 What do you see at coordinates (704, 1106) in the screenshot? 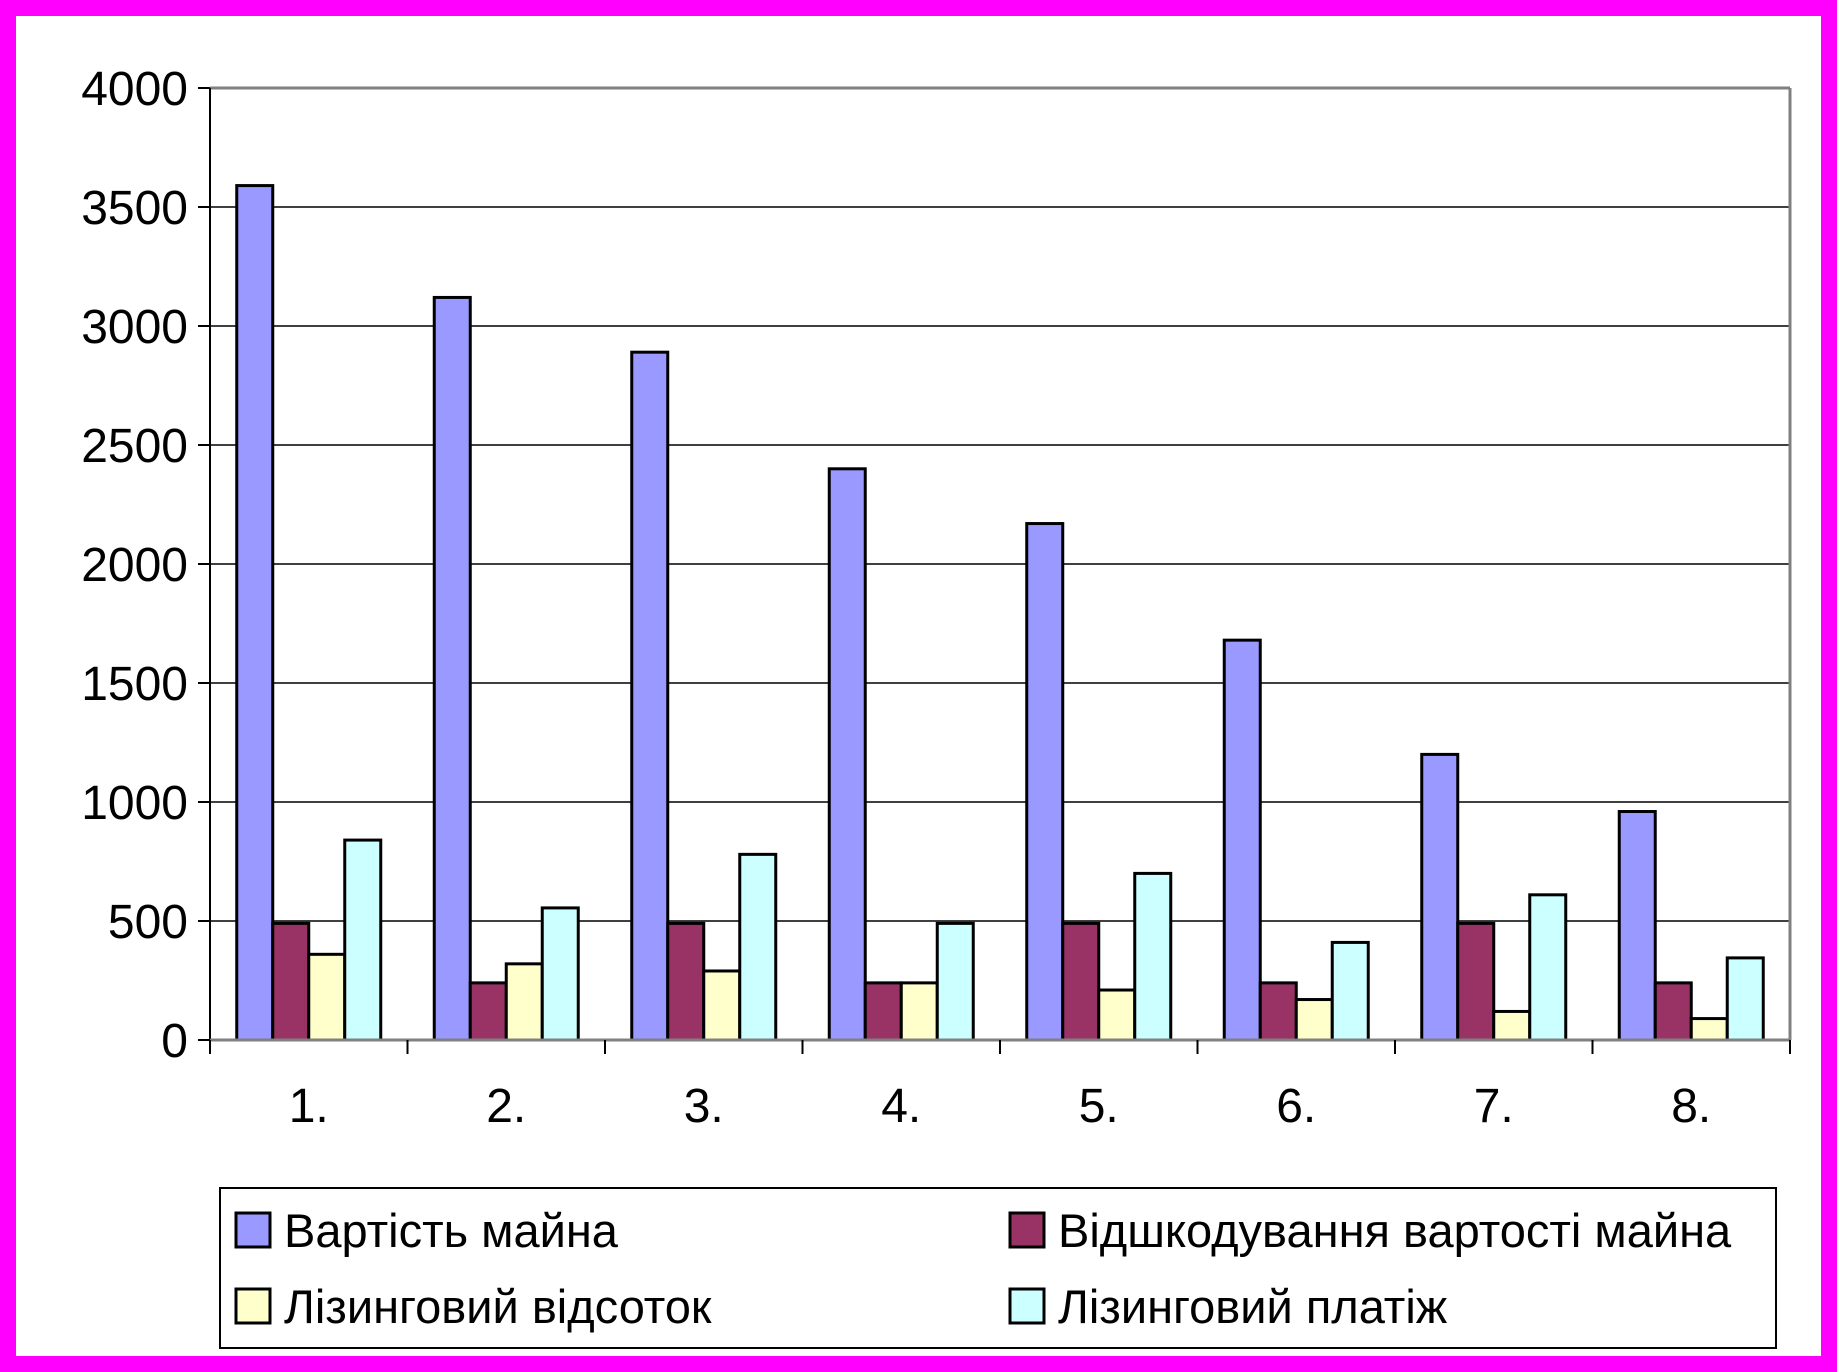
I see `x-tick-label: 3.` at bounding box center [704, 1106].